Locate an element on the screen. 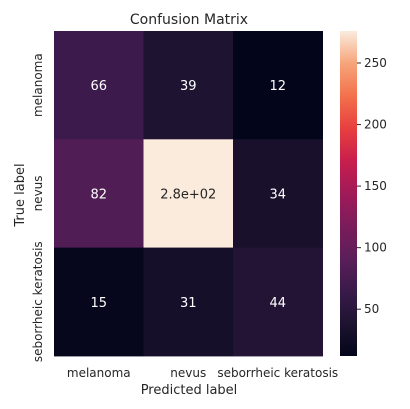 Image resolution: width=410 pixels, height=409 pixels. cell-value-label: 15 is located at coordinates (98, 303).